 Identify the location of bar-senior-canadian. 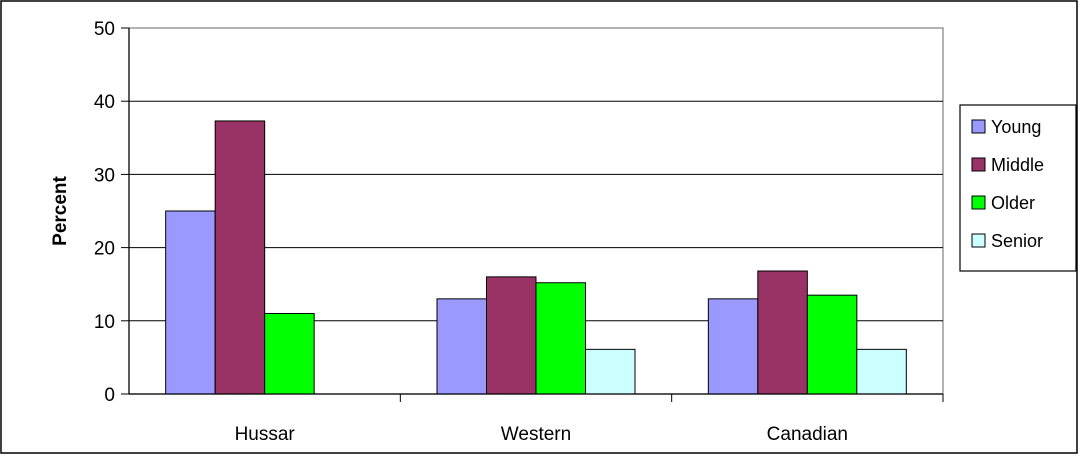
(881, 371).